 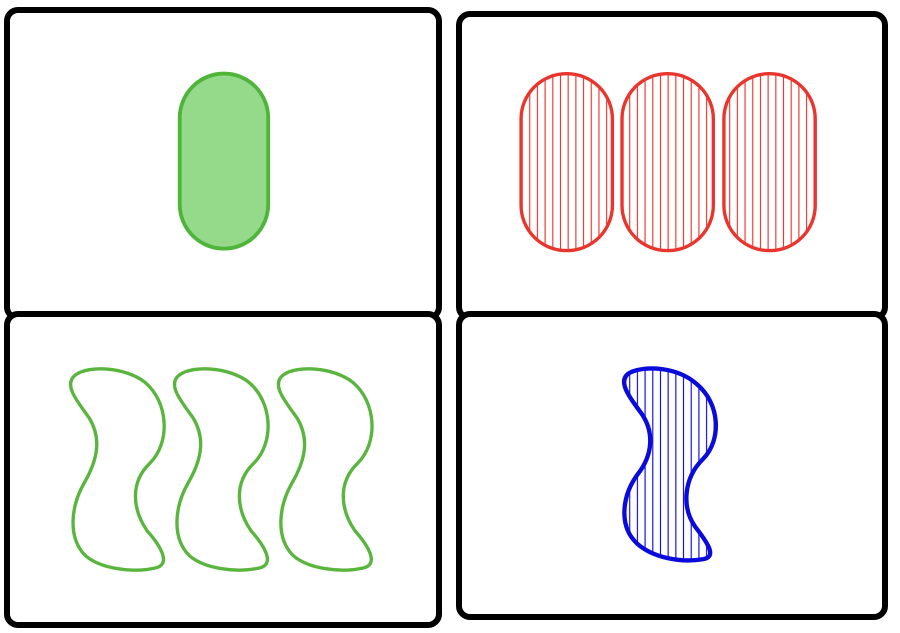 I want to click on card-top-right-art, so click(x=668, y=162).